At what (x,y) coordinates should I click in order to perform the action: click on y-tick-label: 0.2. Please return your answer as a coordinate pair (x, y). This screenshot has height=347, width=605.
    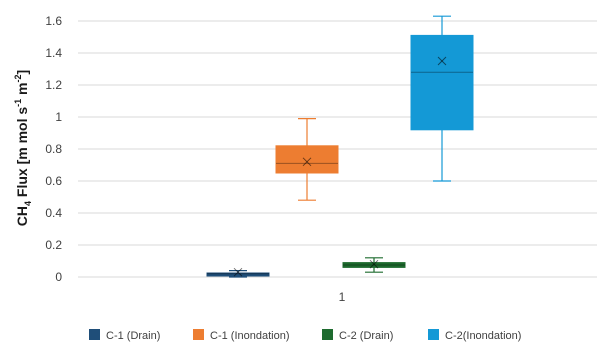
    Looking at the image, I should click on (53, 245).